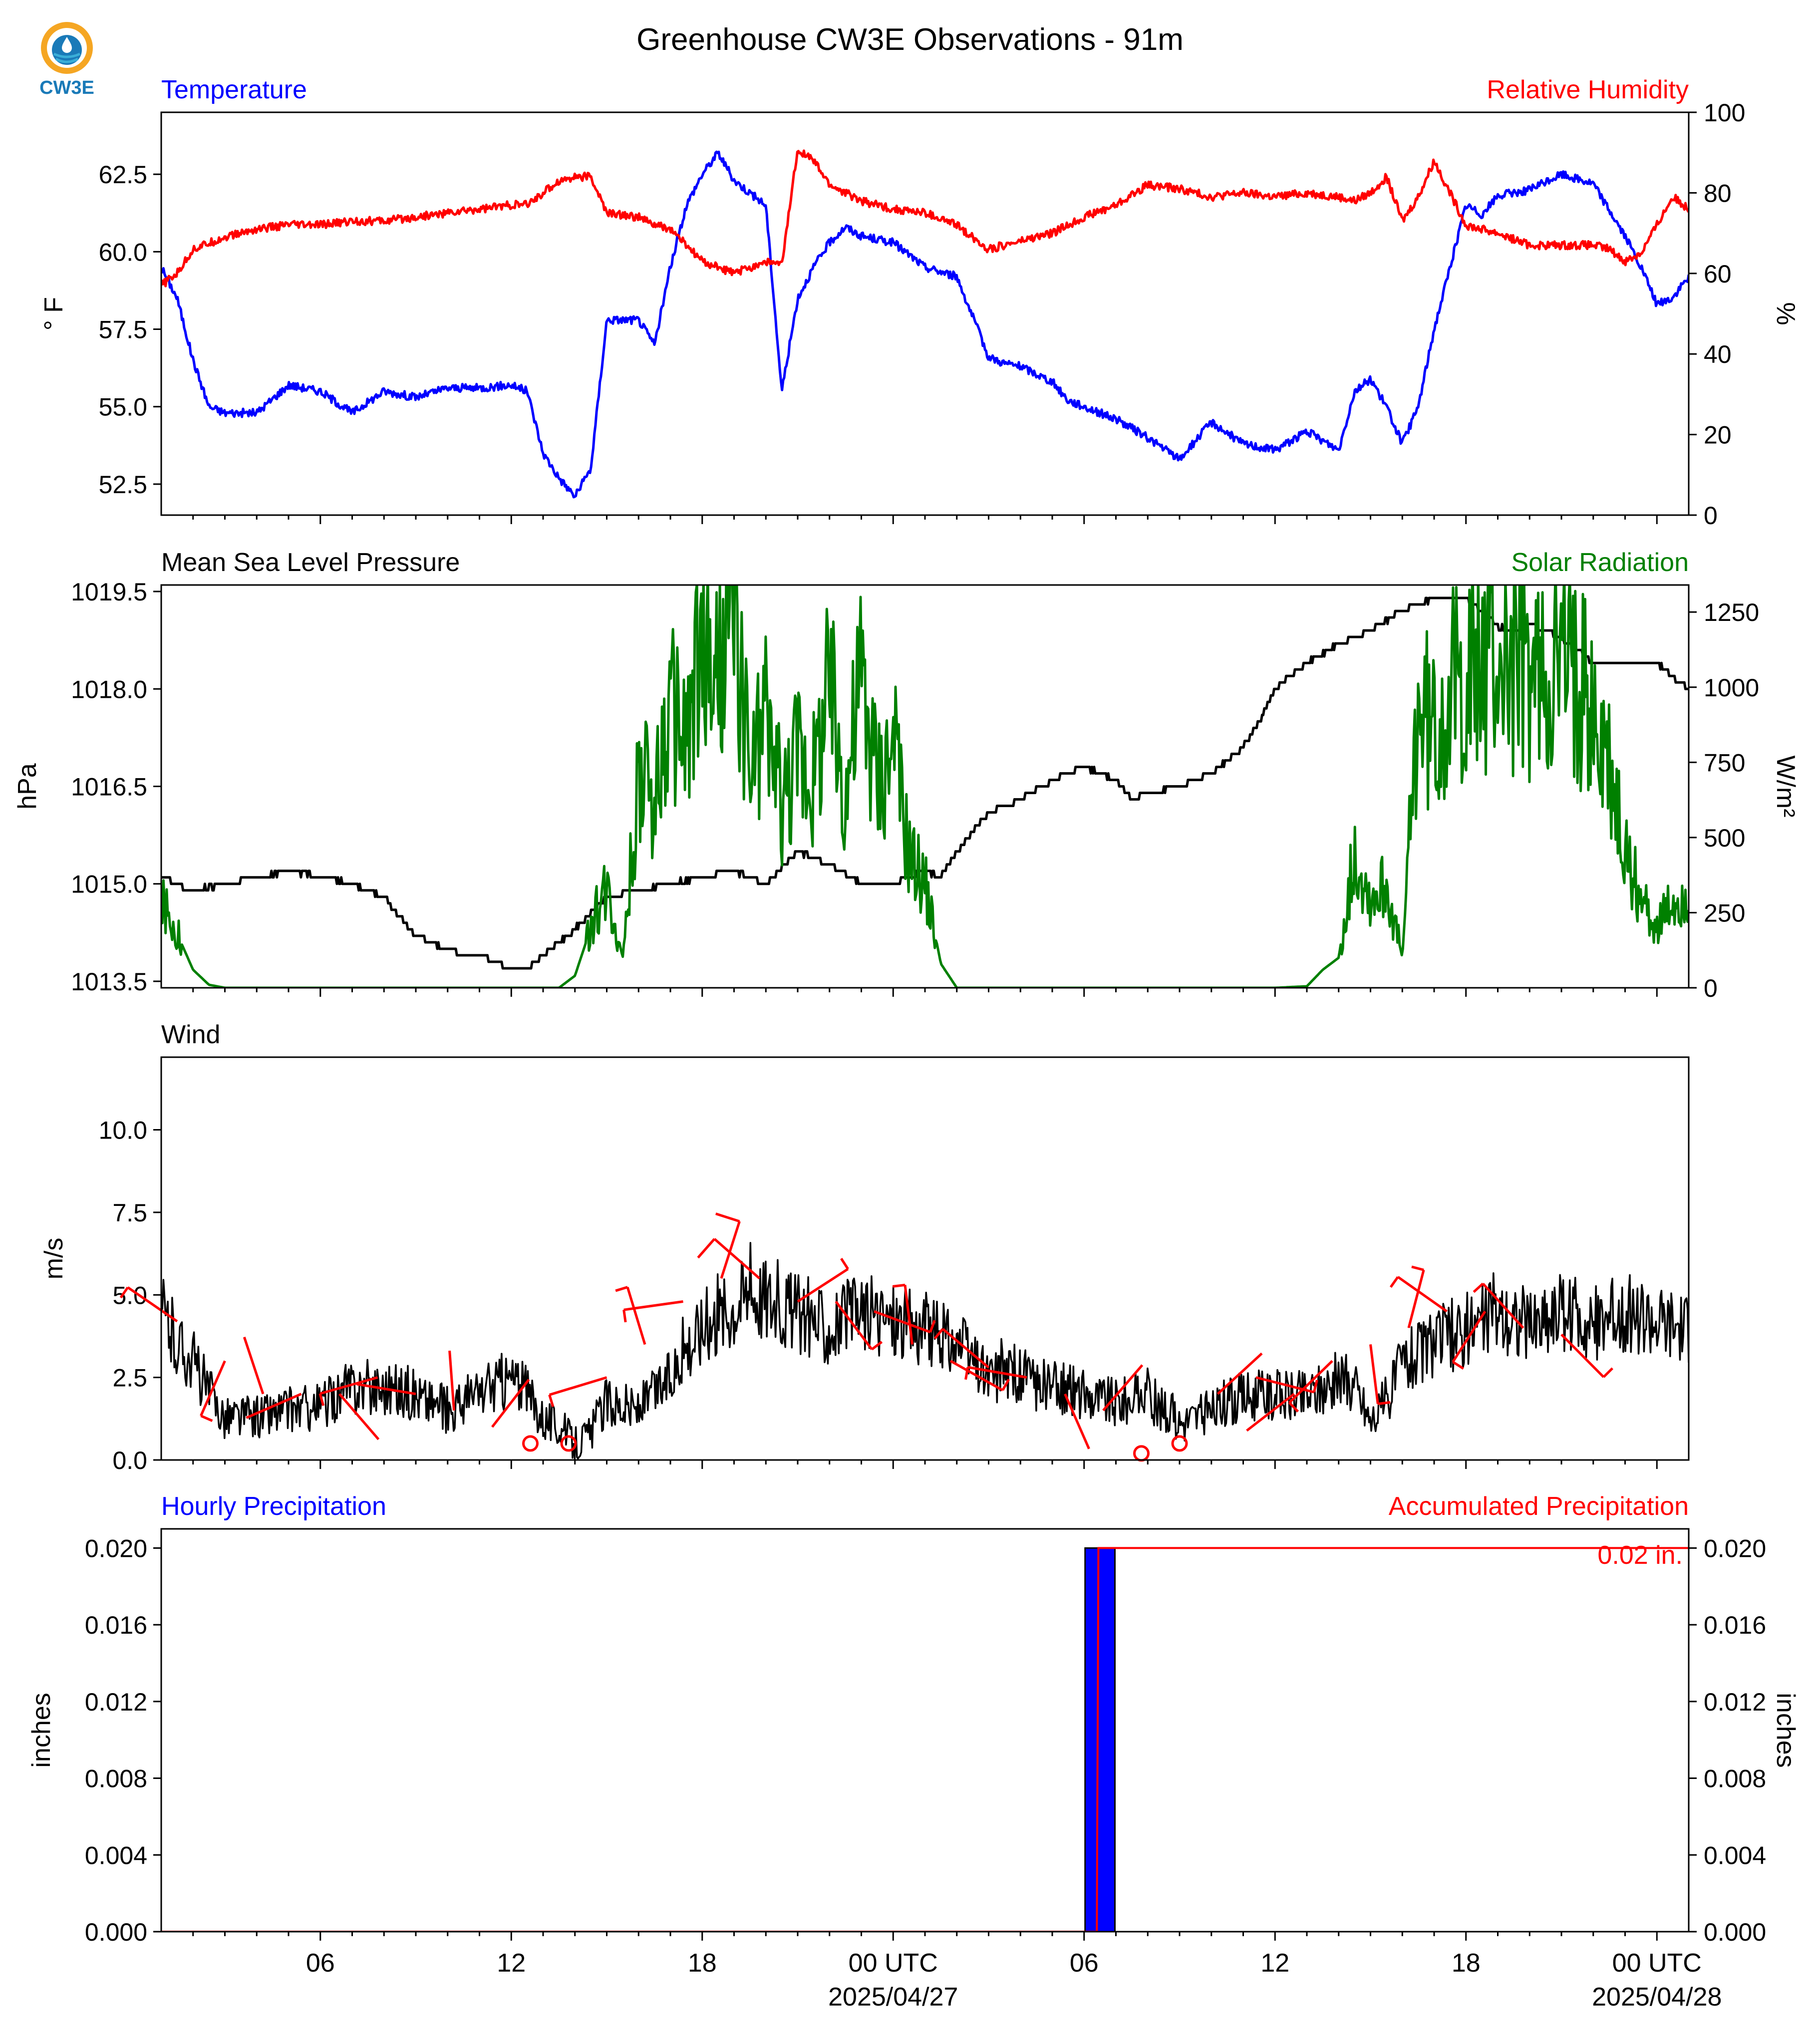  Describe the element at coordinates (53, 1259) in the screenshot. I see `panel-3-ylabel: m/s` at that location.